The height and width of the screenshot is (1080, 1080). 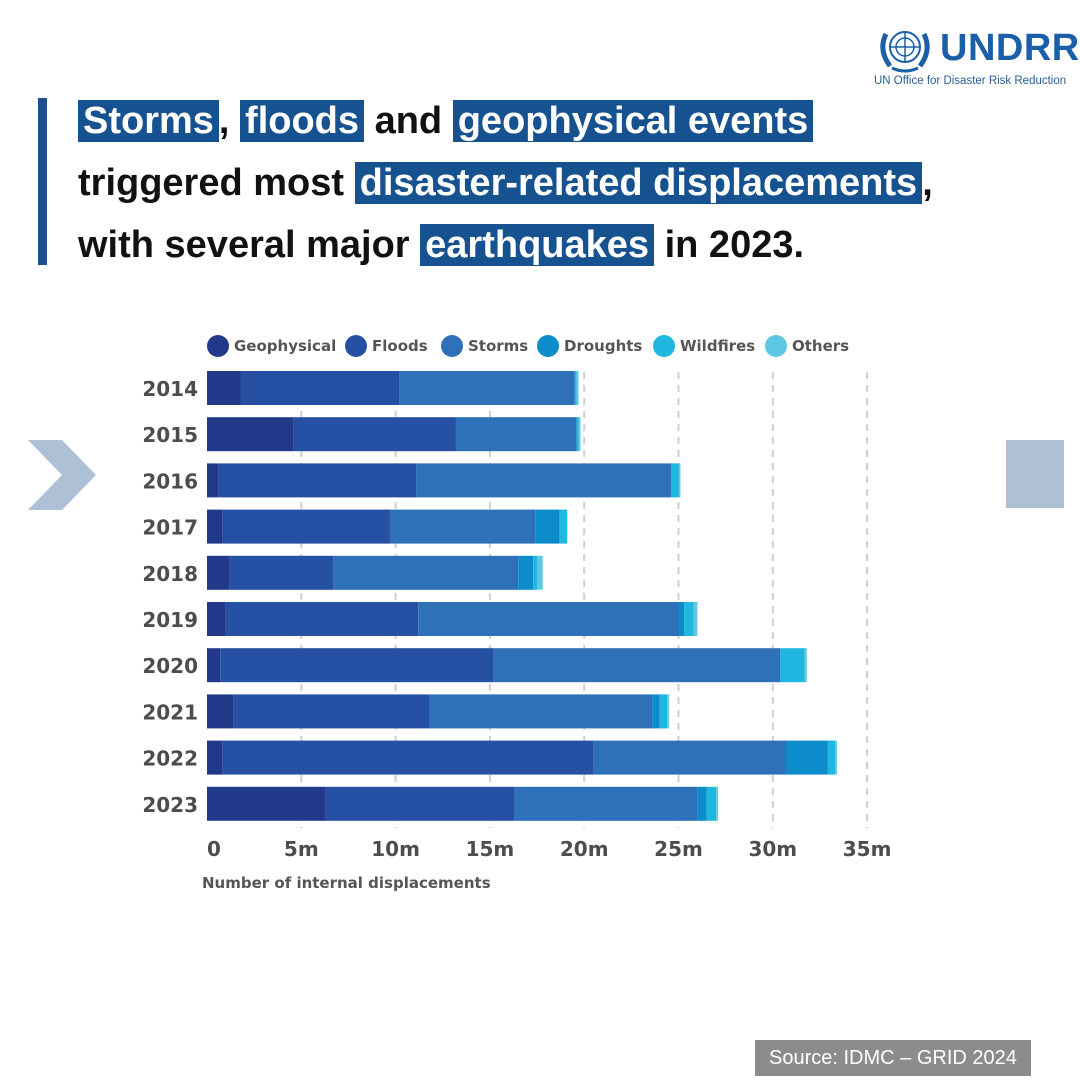 What do you see at coordinates (548, 346) in the screenshot?
I see `legend-swatch-droughts` at bounding box center [548, 346].